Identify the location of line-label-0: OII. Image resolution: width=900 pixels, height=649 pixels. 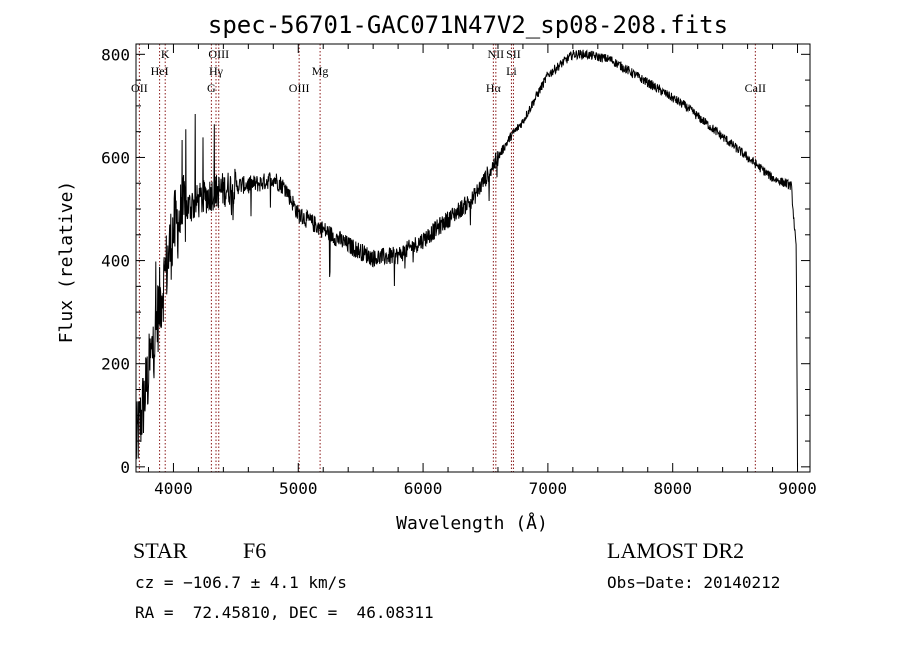
(139, 88).